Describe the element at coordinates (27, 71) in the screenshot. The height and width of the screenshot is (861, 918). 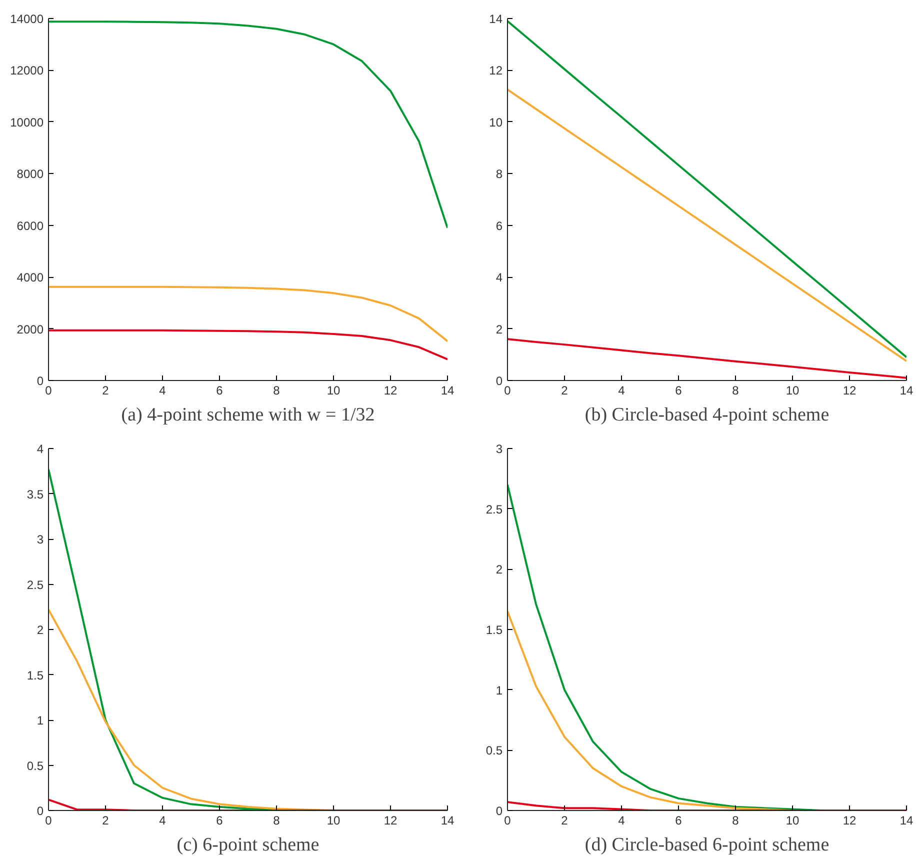
I see `y-tick-label: 12000` at that location.